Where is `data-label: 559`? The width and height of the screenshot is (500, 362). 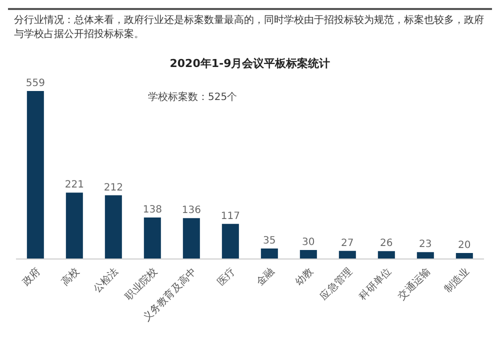
data-label: 559 is located at coordinates (35, 83).